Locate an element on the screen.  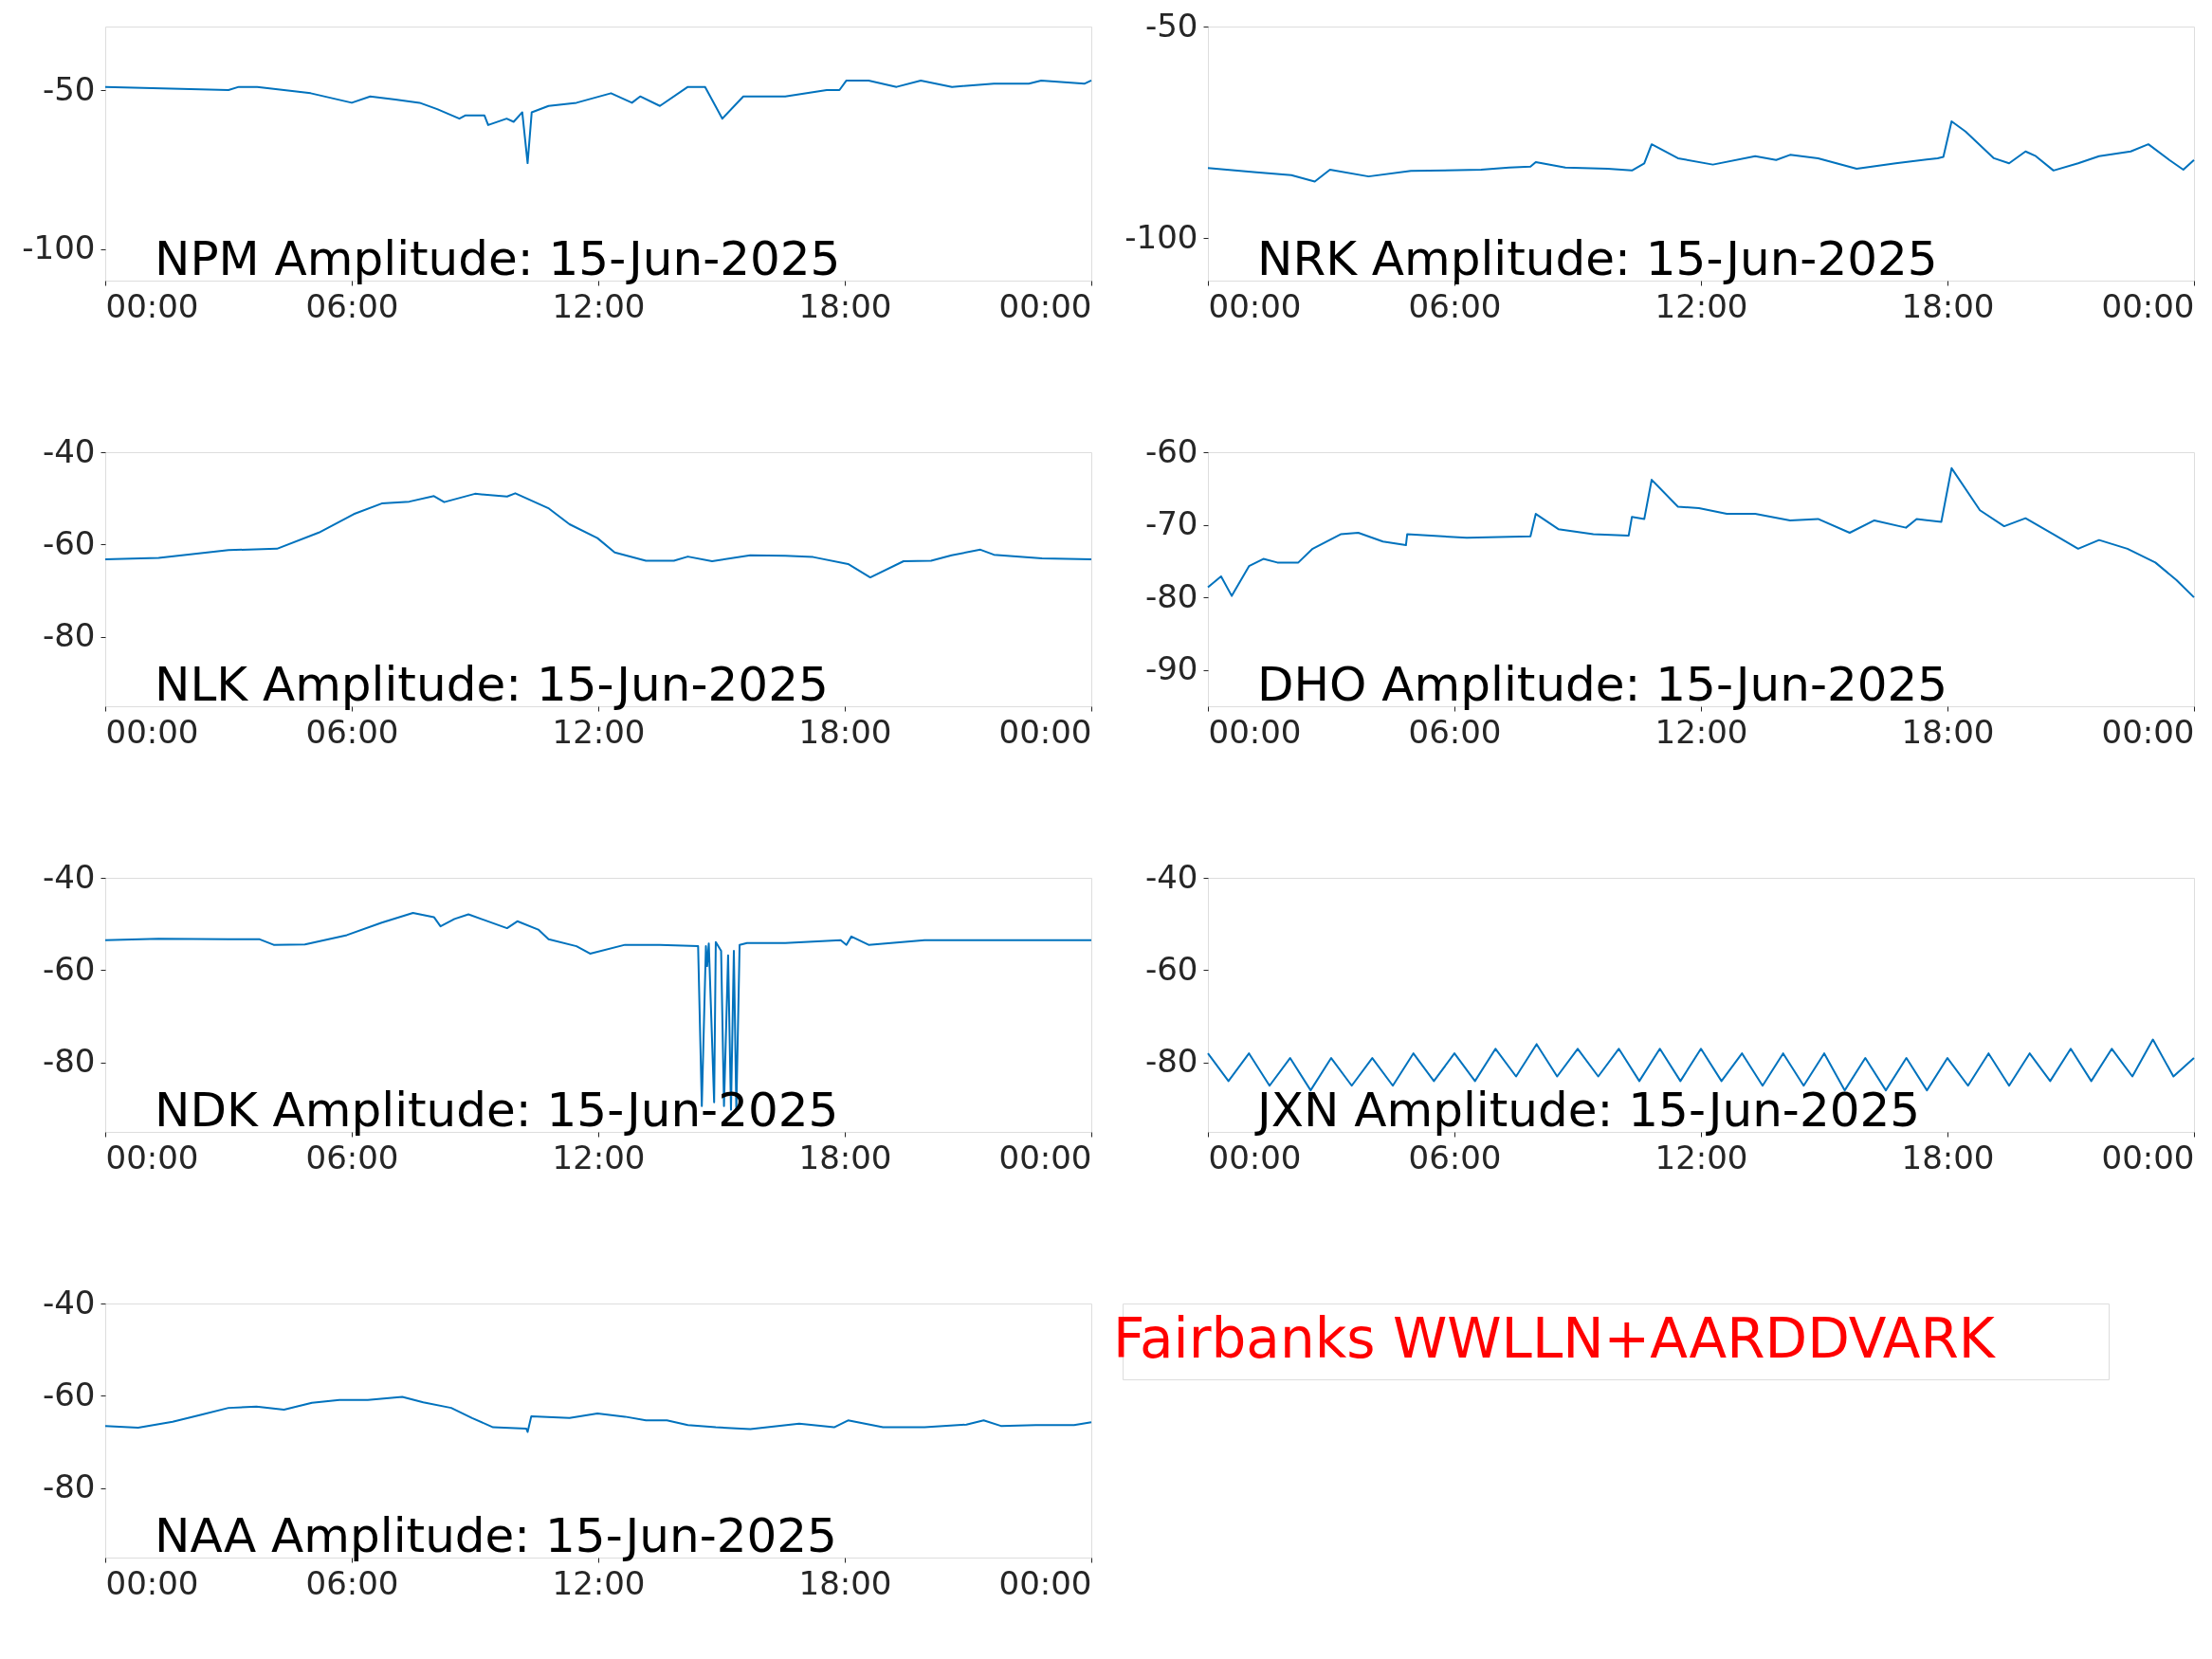
y-tick-label: -70 is located at coordinates (1171, 523).